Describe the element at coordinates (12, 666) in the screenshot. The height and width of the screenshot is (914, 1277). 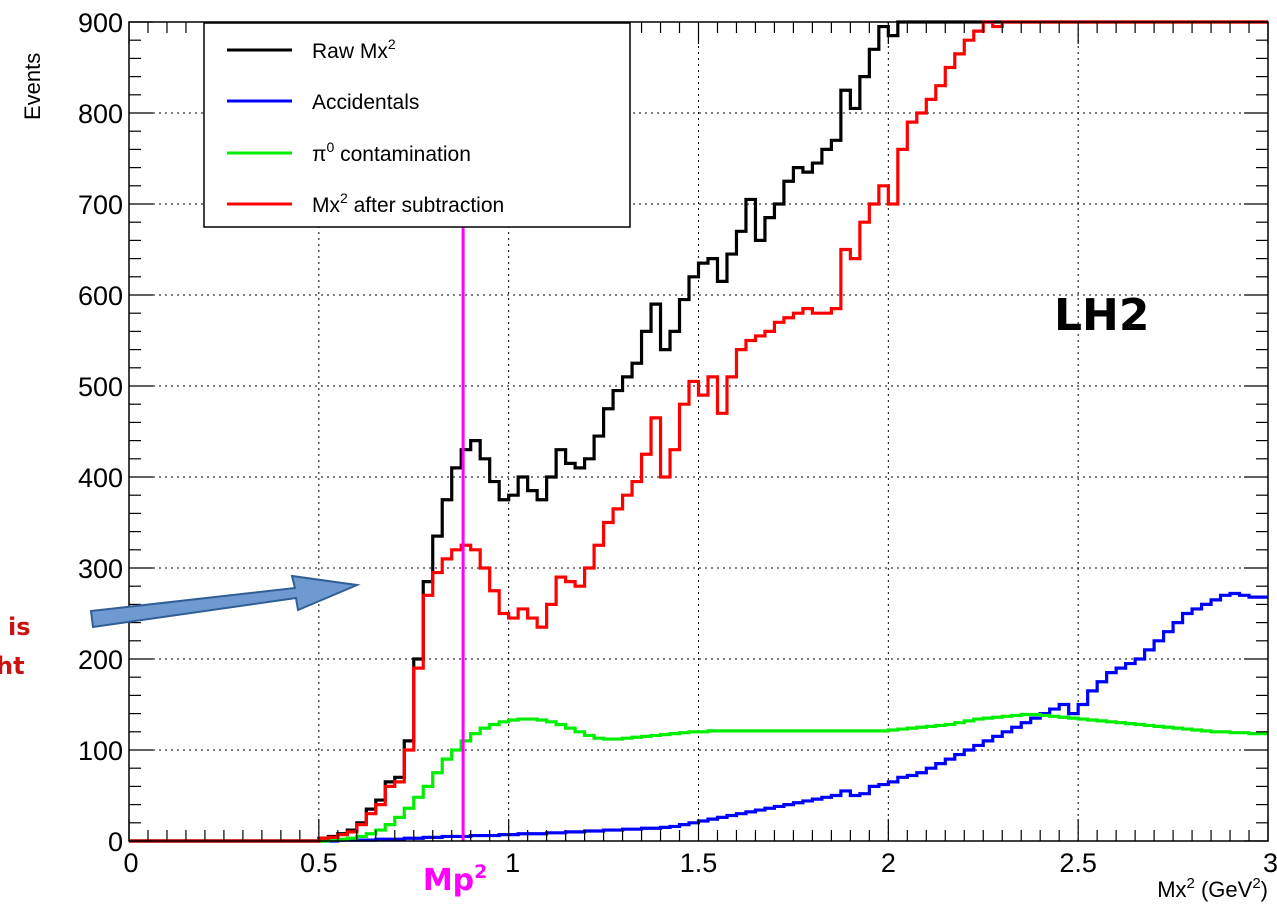
I see `side-text-line-2: ht` at that location.